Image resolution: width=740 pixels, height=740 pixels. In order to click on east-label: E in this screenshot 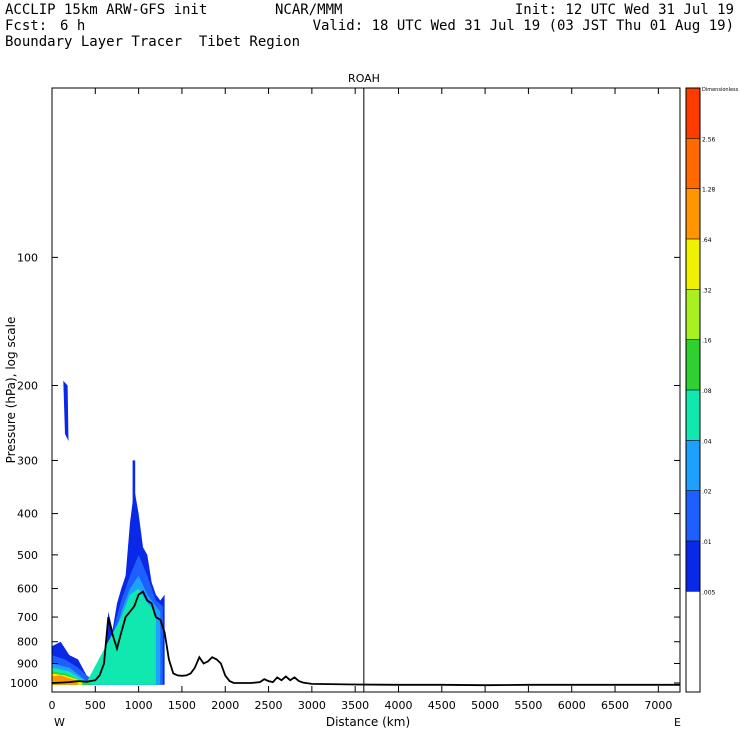, I will do `click(677, 722)`.